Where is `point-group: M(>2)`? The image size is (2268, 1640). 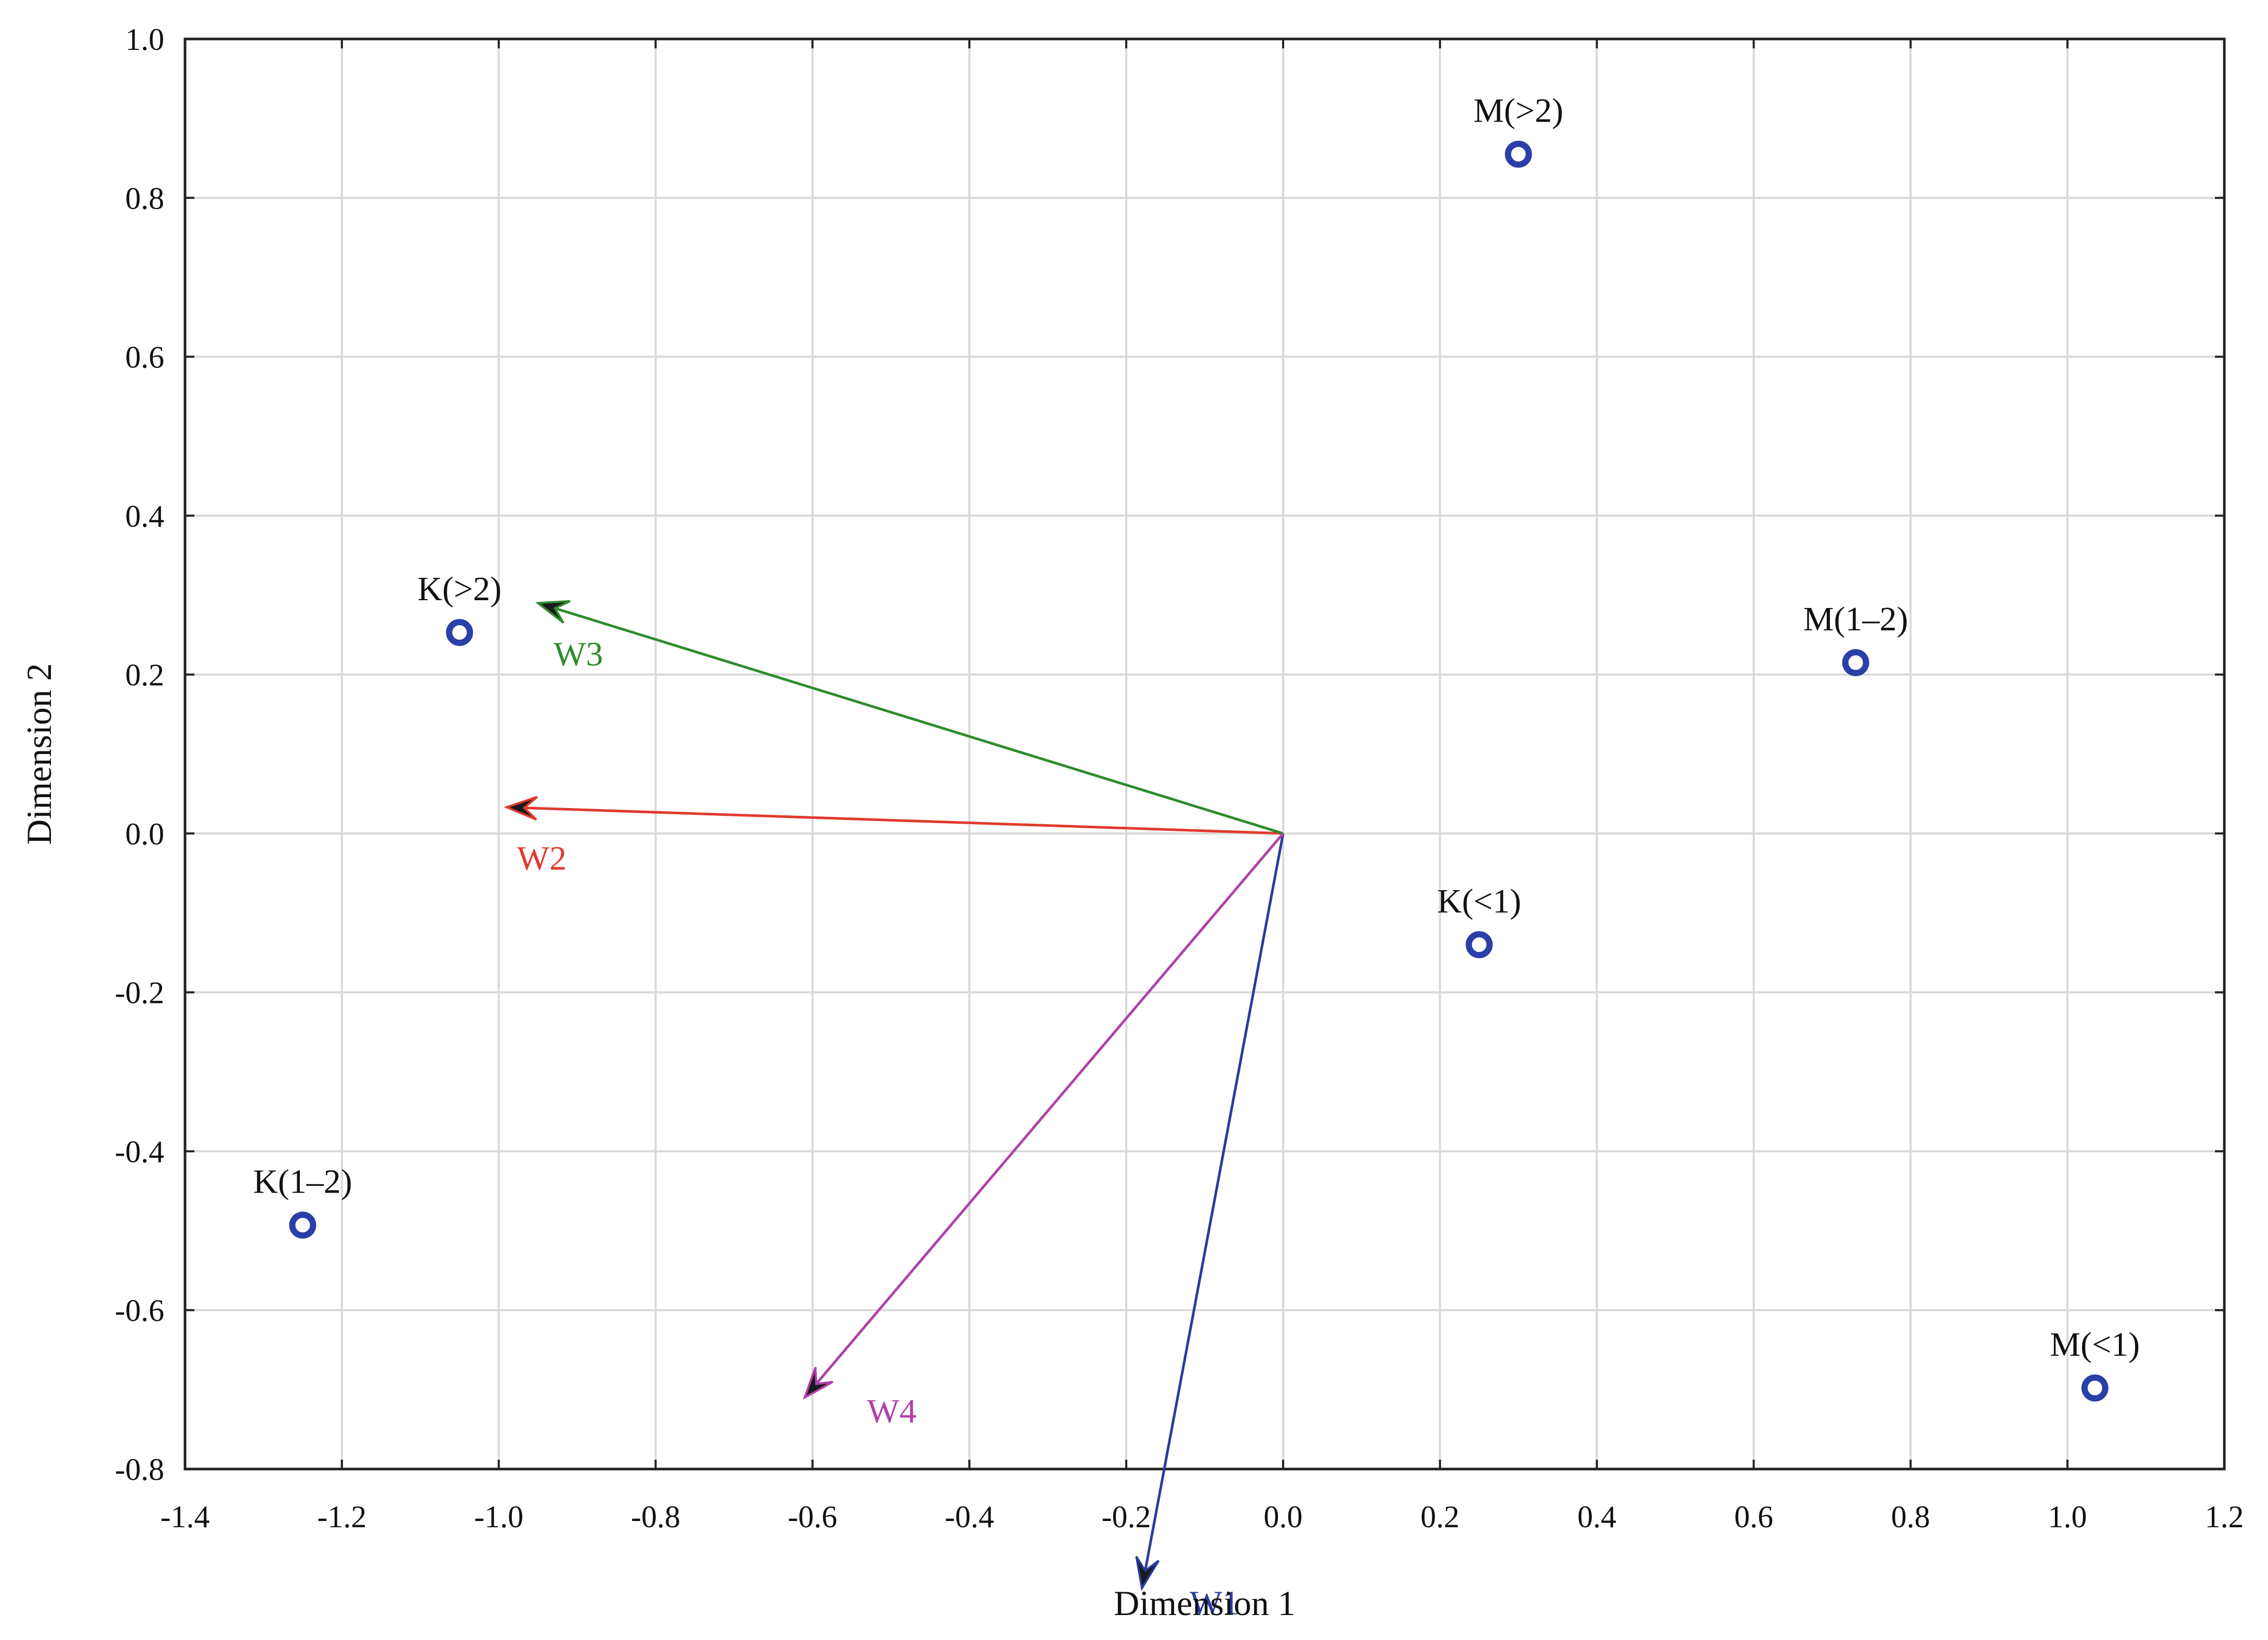 point-group: M(>2) is located at coordinates (1518, 130).